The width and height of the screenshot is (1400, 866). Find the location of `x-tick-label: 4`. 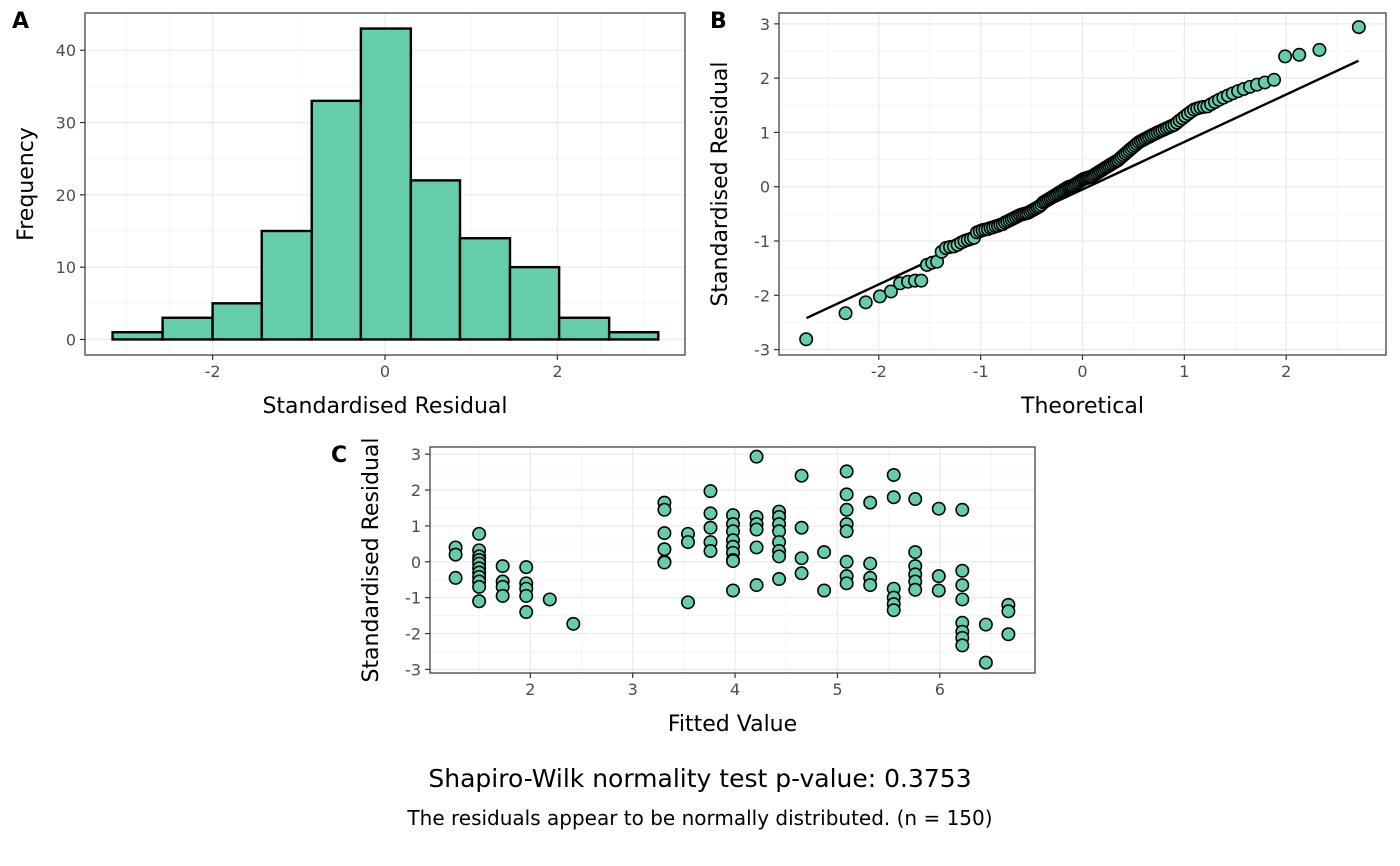

x-tick-label: 4 is located at coordinates (735, 689).